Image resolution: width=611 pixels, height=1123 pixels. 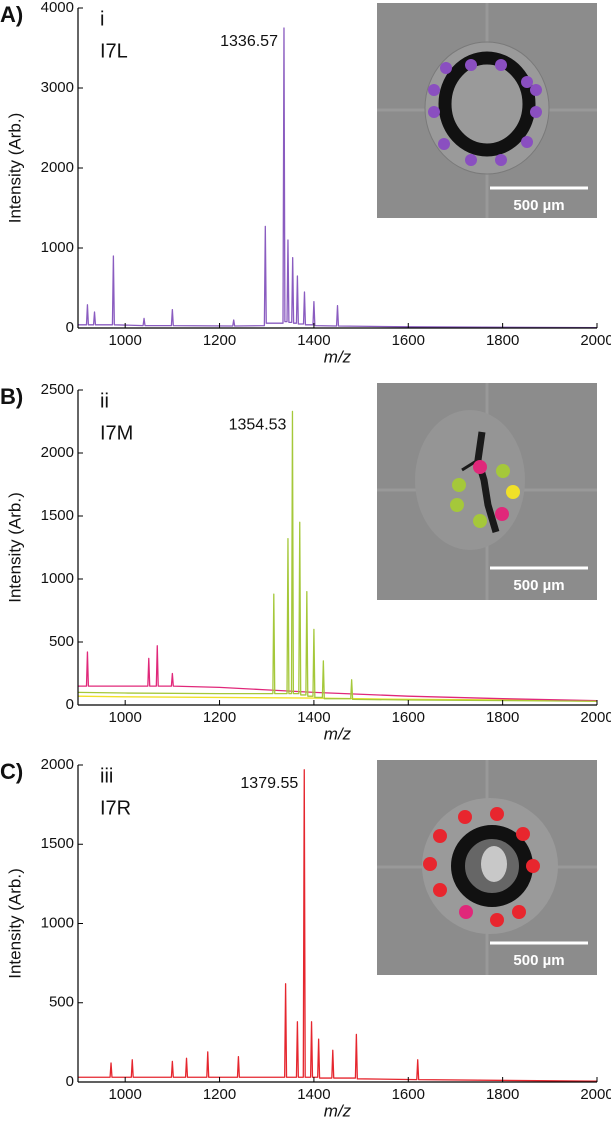 What do you see at coordinates (269, 783) in the screenshot?
I see `peak-annotation: 1379.55` at bounding box center [269, 783].